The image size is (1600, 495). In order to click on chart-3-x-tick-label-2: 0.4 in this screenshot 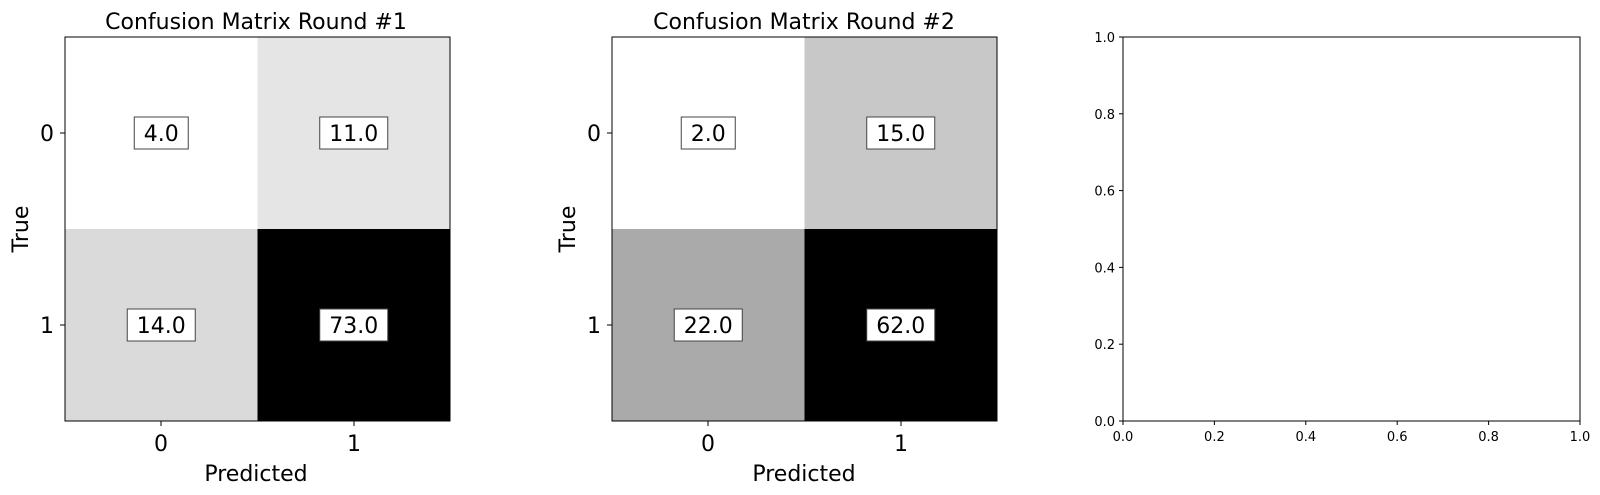, I will do `click(1305, 437)`.